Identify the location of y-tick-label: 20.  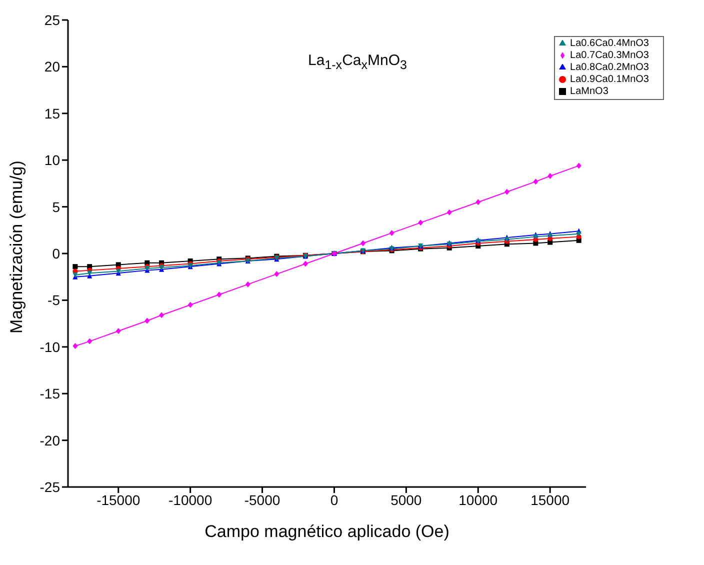
(52, 66).